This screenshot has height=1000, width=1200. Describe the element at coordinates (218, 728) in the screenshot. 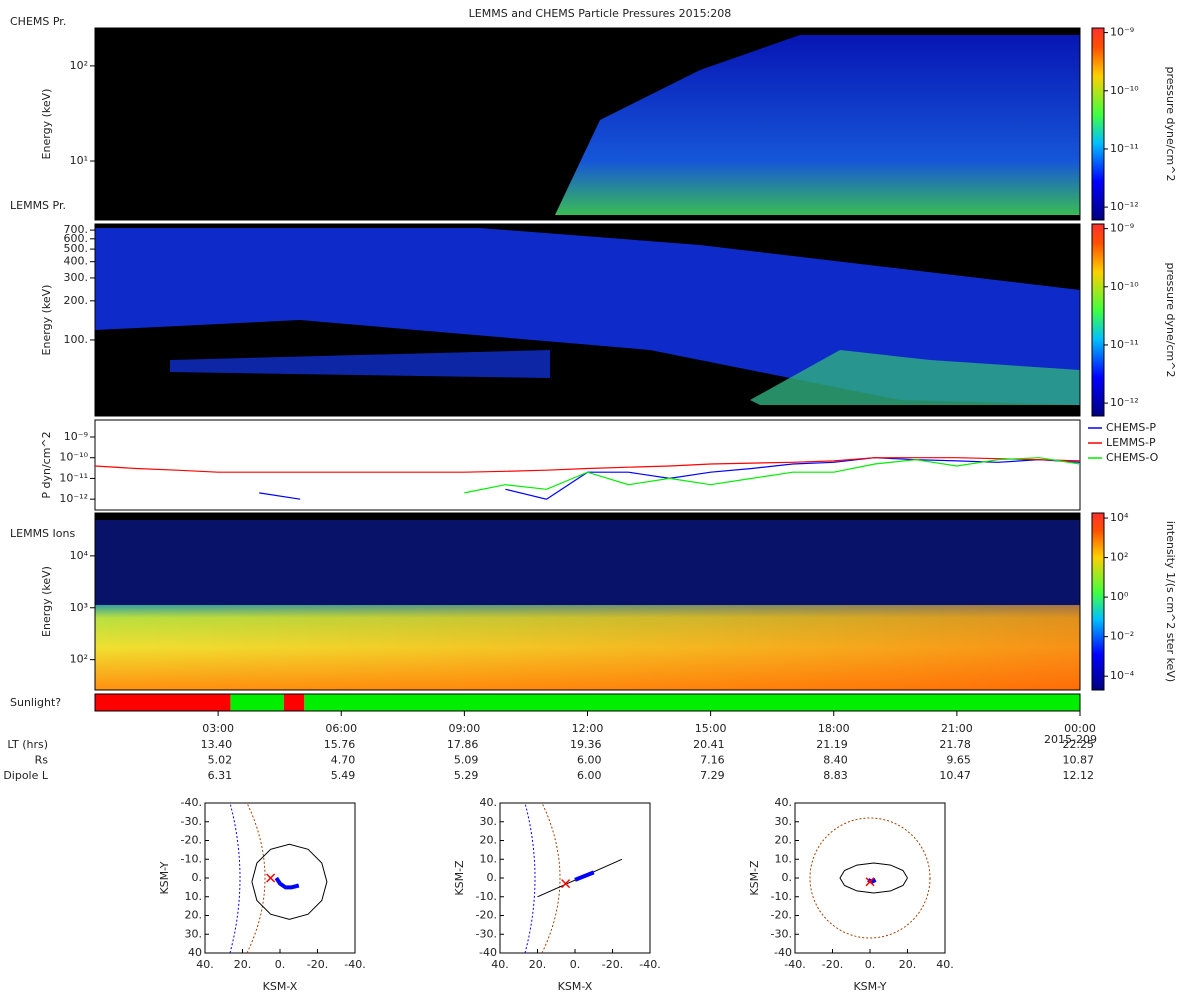

I see `x-tick-label: 03:00` at that location.